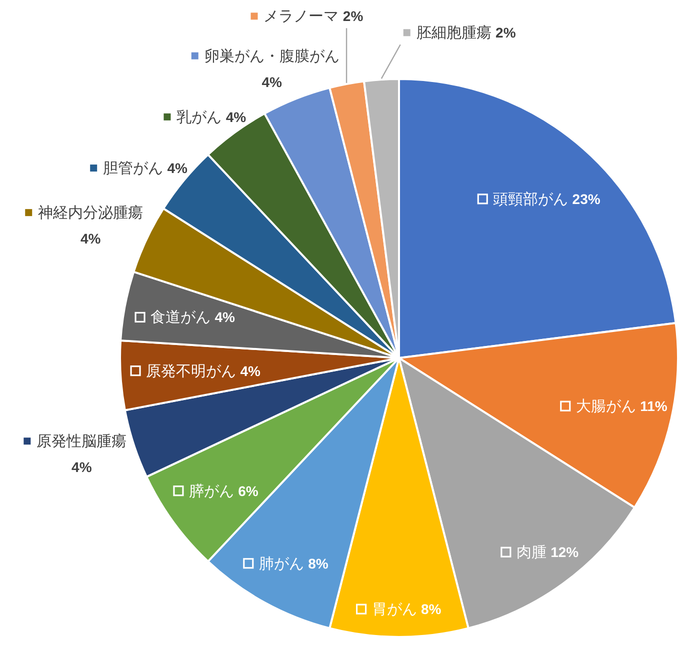  Describe the element at coordinates (533, 552) in the screenshot. I see `legend-label: 肉腫` at that location.